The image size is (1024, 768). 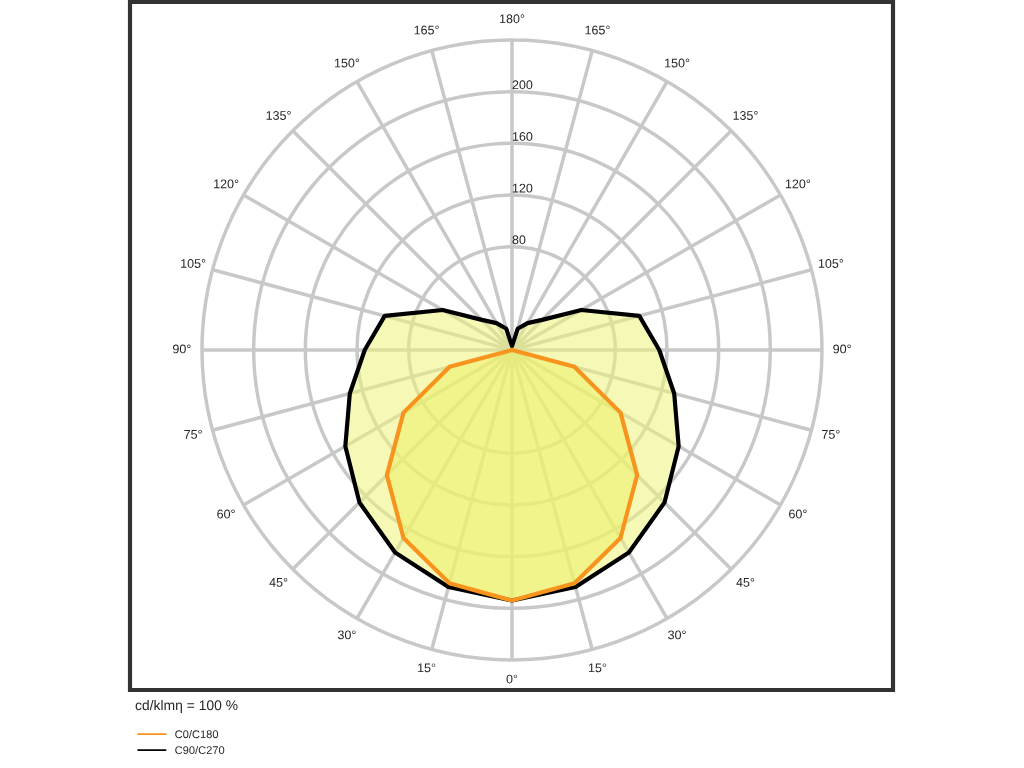 What do you see at coordinates (197, 734) in the screenshot?
I see `legend-label: C0/C180` at bounding box center [197, 734].